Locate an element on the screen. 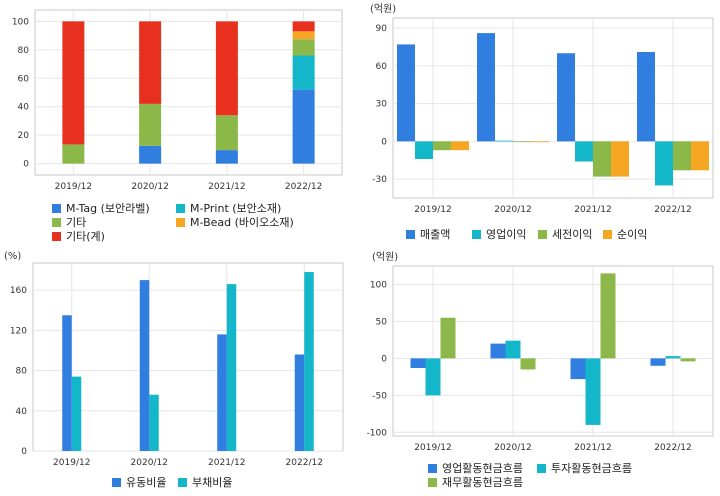 This screenshot has height=496, width=720. legend-label: 부채비율 is located at coordinates (212, 482).